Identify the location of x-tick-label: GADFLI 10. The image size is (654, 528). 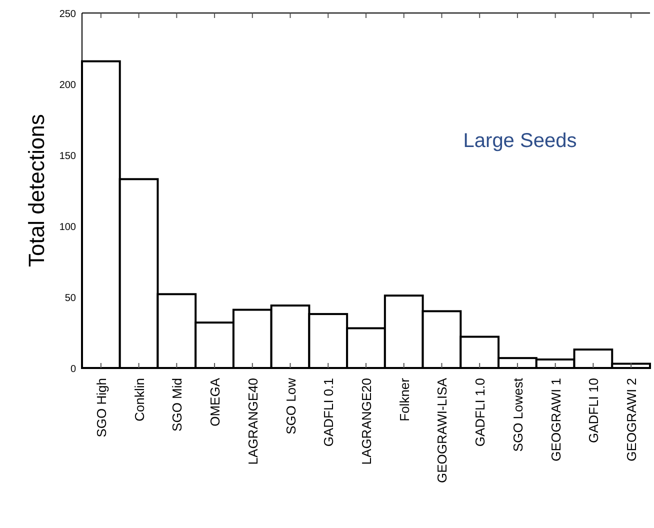
(594, 411).